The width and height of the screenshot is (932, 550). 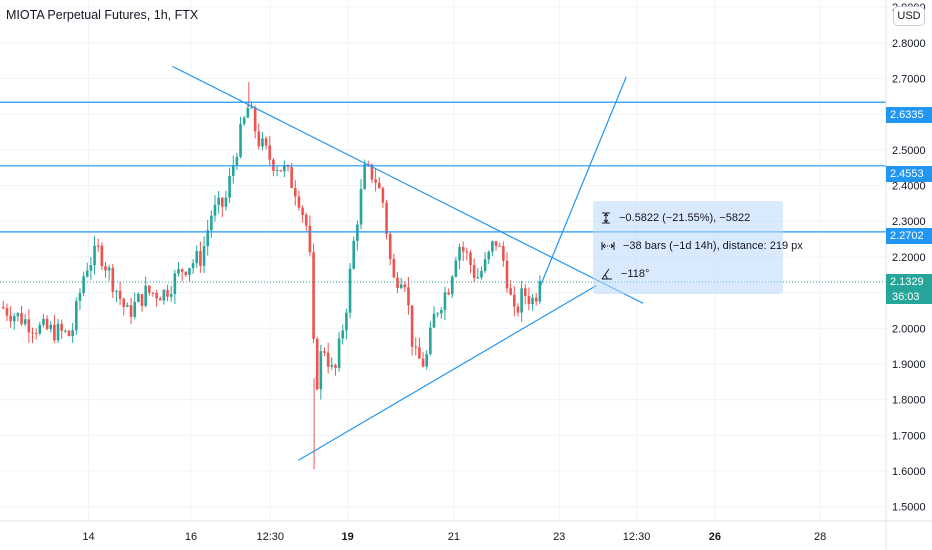 What do you see at coordinates (909, 222) in the screenshot?
I see `y-tick-label: 2.3000` at bounding box center [909, 222].